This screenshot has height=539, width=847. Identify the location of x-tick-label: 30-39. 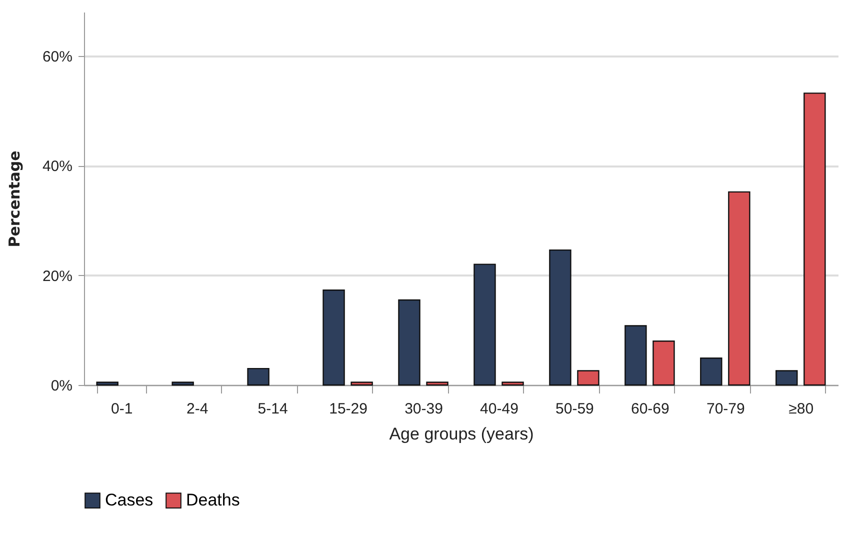
(423, 409).